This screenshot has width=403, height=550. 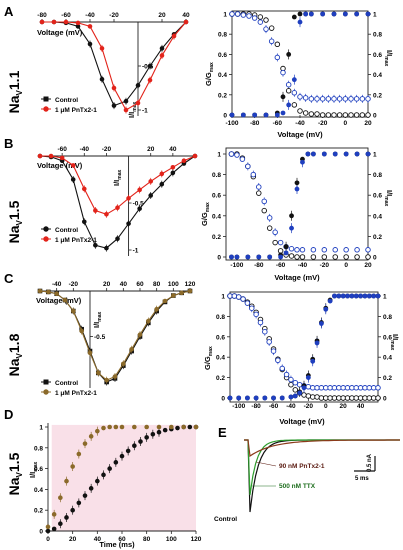 What do you see at coordinates (209, 74) in the screenshot?
I see `ss-a-left-ylabel: G/Gmax` at bounding box center [209, 74].